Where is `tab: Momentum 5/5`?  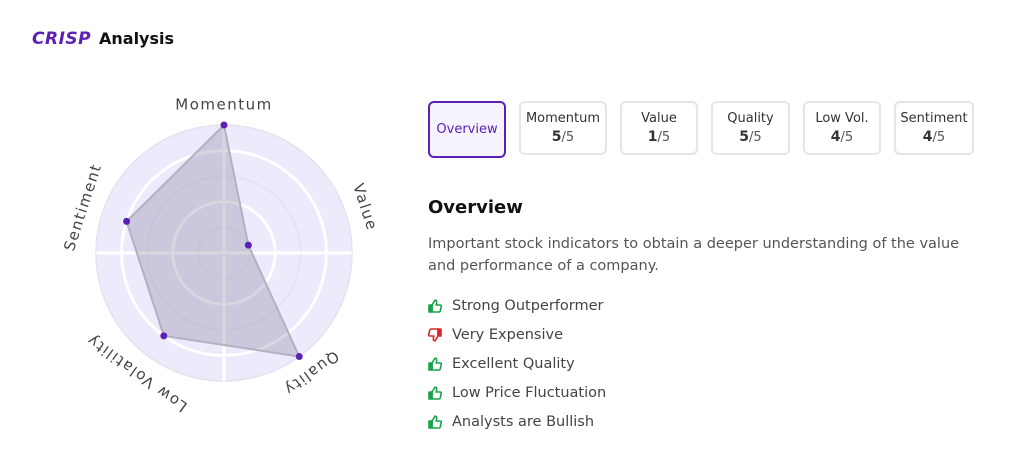
tab: Momentum 5/5 is located at coordinates (563, 128).